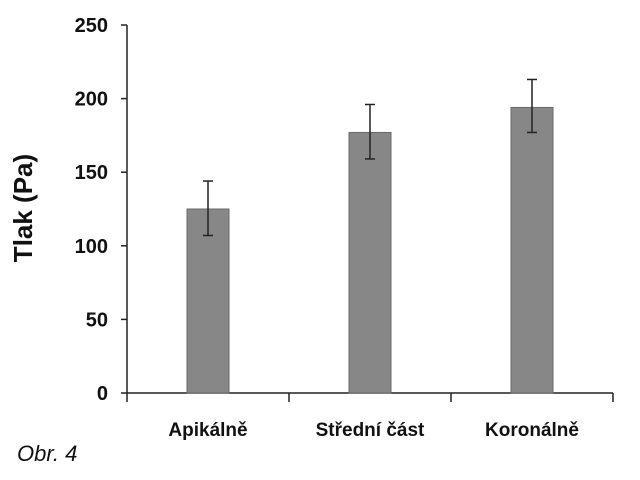 This screenshot has height=480, width=640. What do you see at coordinates (532, 430) in the screenshot?
I see `category-label: Koronálně` at bounding box center [532, 430].